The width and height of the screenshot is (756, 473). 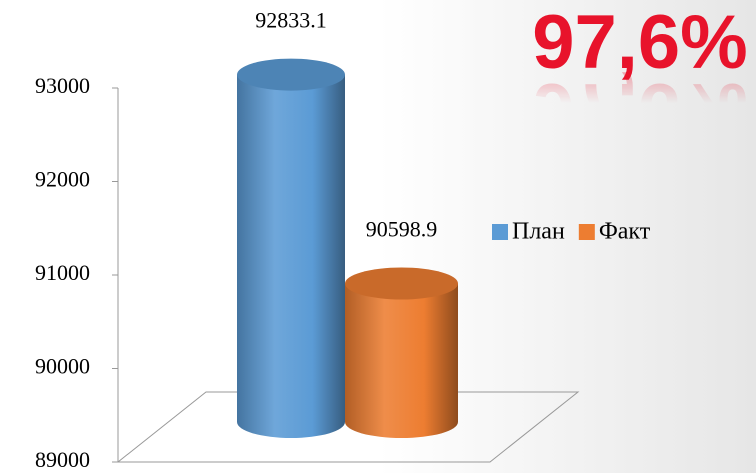 I want to click on legend-label: План, so click(x=538, y=232).